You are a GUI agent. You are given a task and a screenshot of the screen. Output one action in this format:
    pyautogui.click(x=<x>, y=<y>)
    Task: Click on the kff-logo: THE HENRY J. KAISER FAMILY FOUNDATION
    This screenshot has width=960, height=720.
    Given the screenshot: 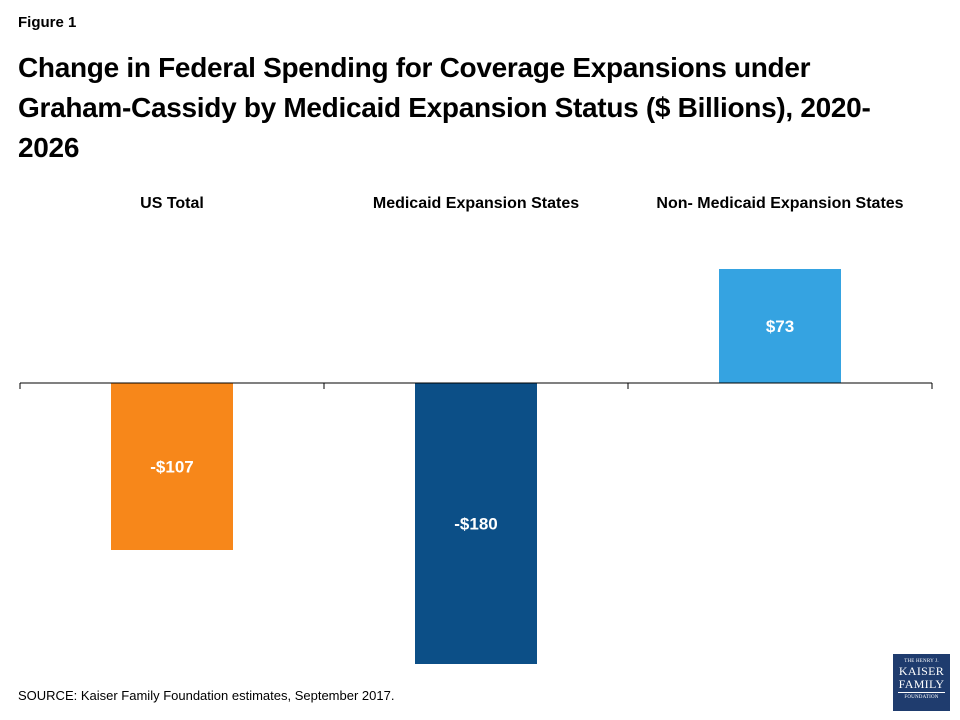 What is the action you would take?
    pyautogui.click(x=921, y=682)
    